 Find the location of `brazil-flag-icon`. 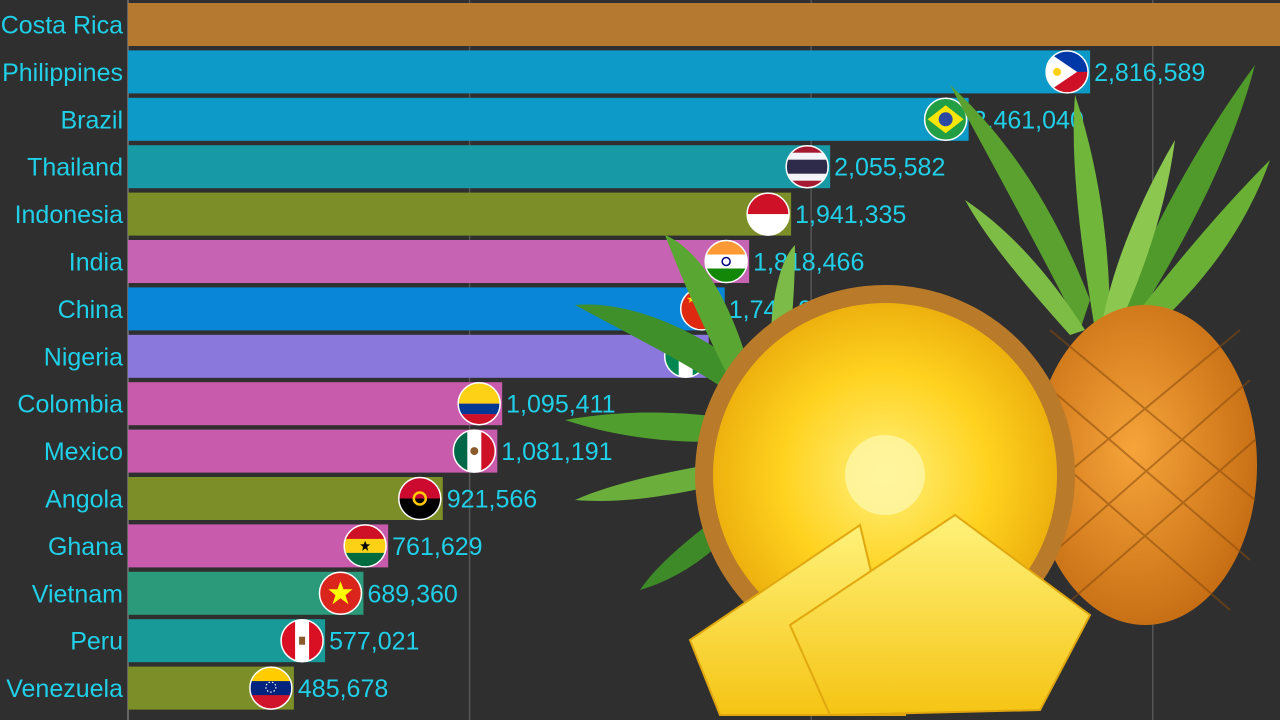

brazil-flag-icon is located at coordinates (945, 119).